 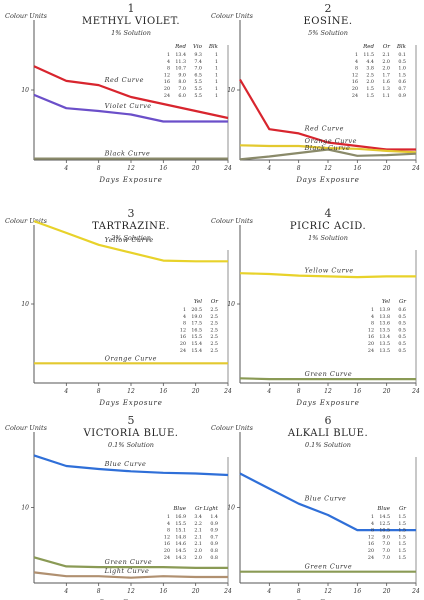 What do you see at coordinates (131, 420) in the screenshot?
I see `chart-number: 5` at bounding box center [131, 420].